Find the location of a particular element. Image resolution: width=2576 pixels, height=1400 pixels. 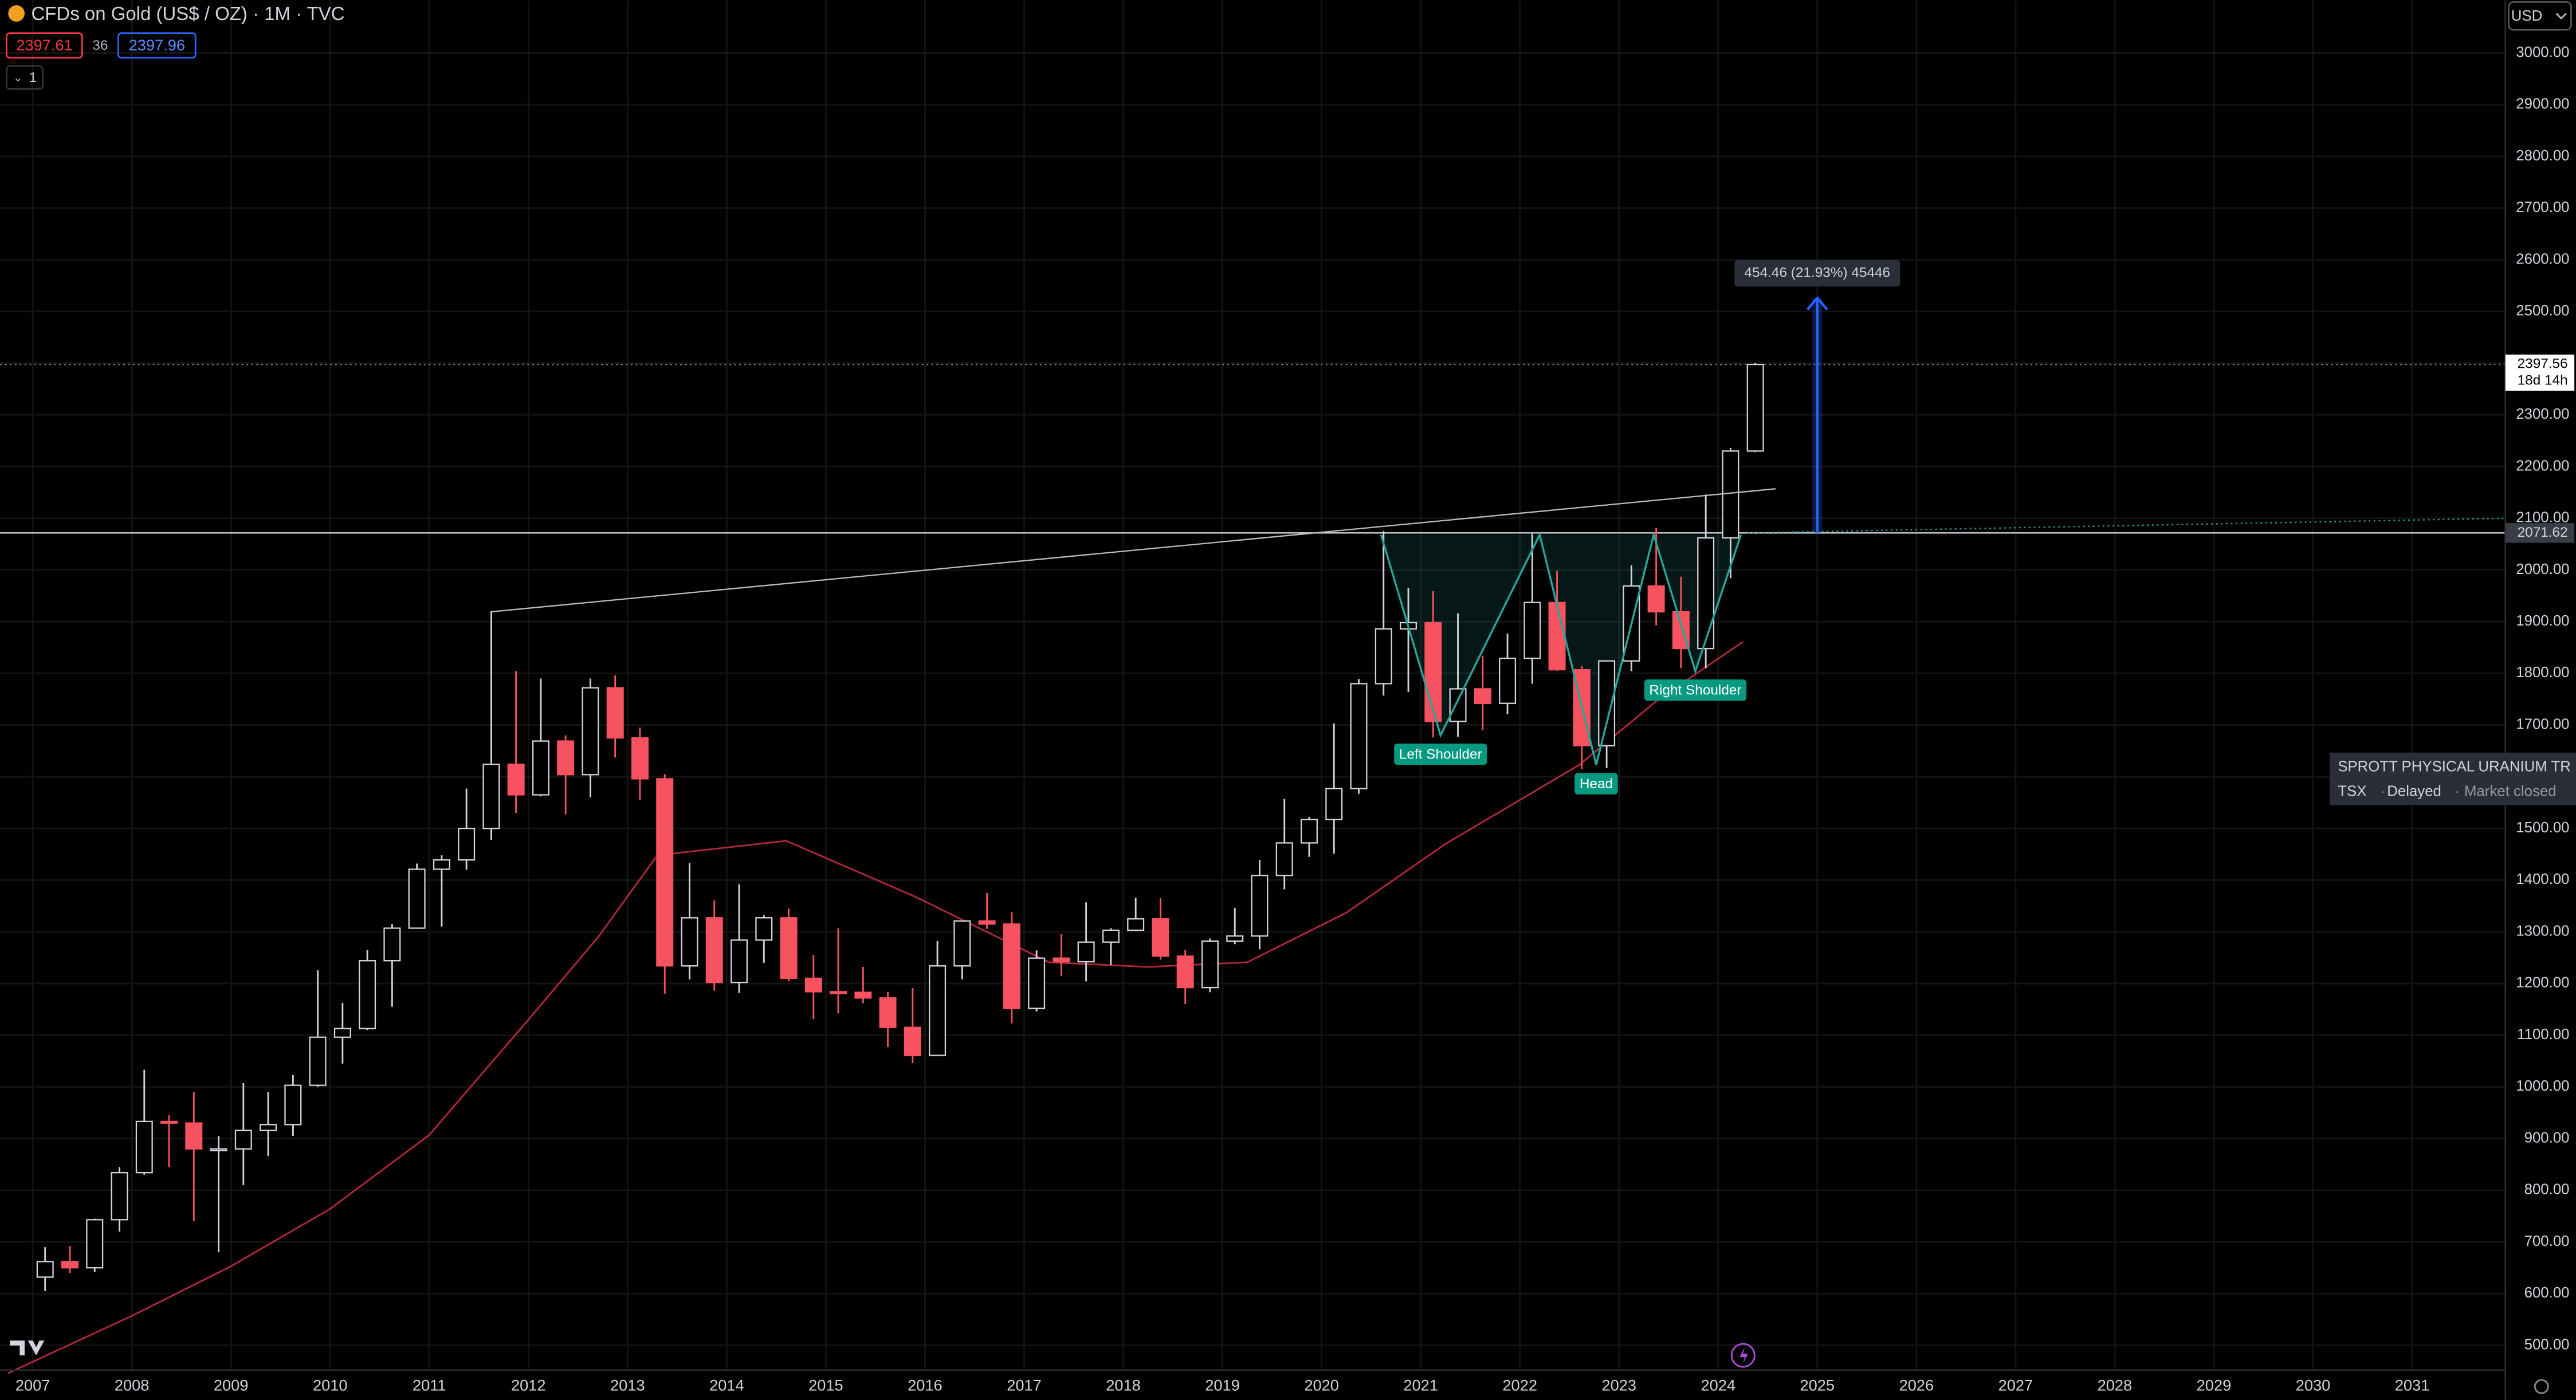

pattern-fill is located at coordinates (1561, 649).